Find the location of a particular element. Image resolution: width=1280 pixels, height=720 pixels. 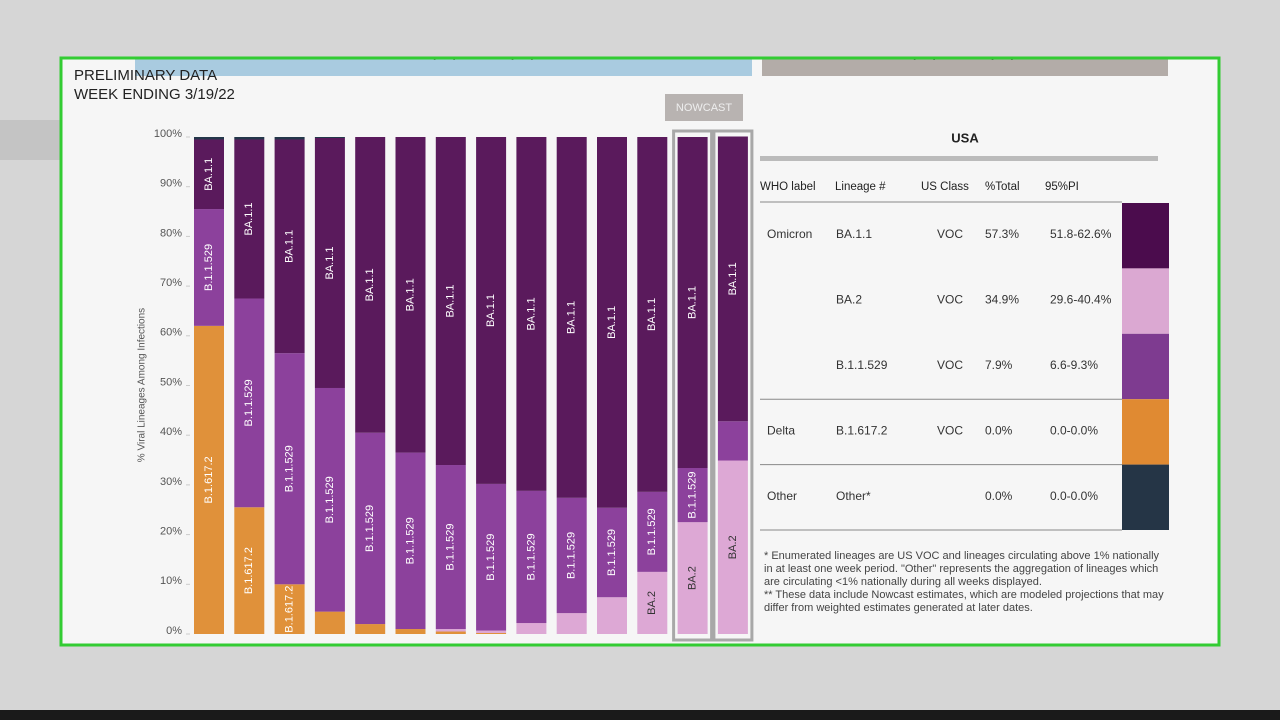

table-cell: B.1.617.2 is located at coordinates (862, 430).